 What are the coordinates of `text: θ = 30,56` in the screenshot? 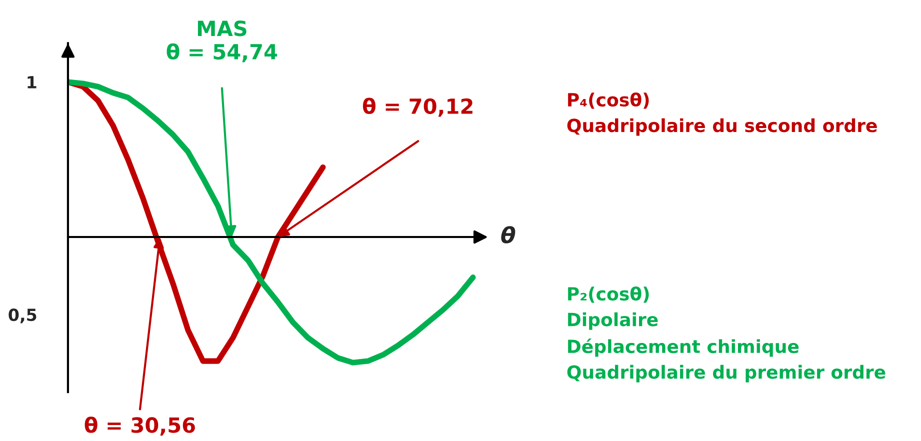 It's located at (139, 426).